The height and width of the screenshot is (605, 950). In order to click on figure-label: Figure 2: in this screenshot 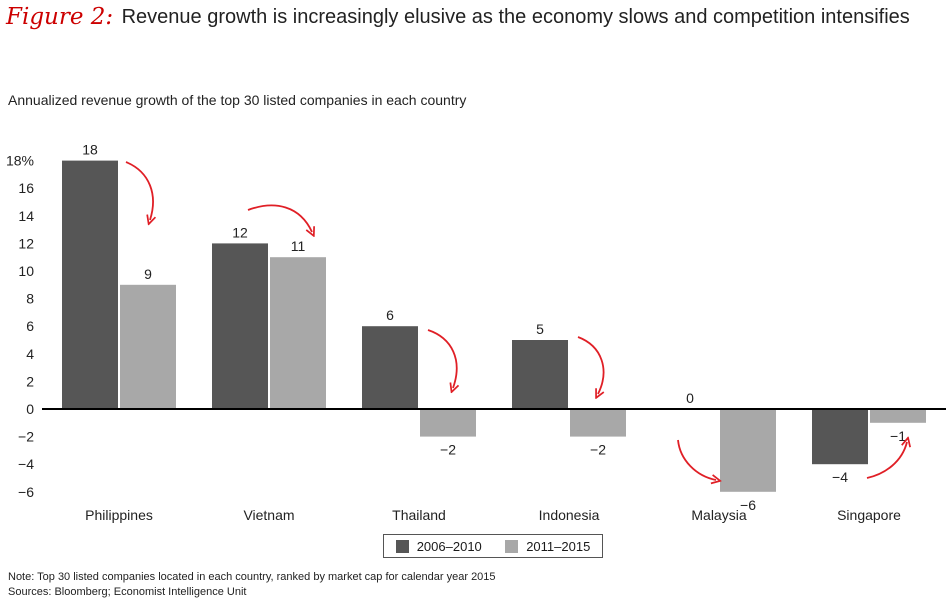, I will do `click(60, 17)`.